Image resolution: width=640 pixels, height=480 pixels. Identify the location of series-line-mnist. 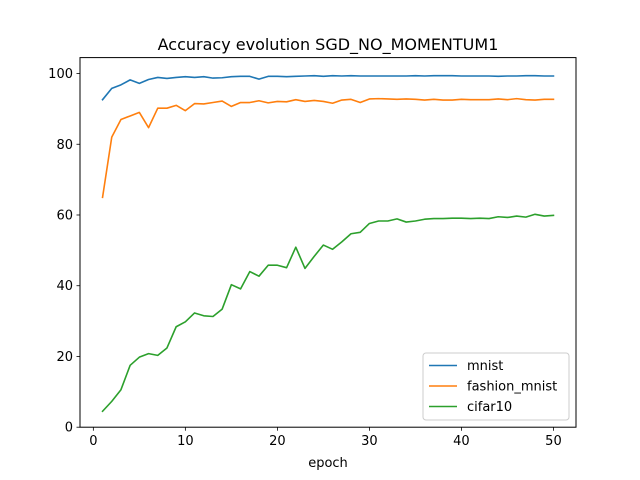
(328, 87).